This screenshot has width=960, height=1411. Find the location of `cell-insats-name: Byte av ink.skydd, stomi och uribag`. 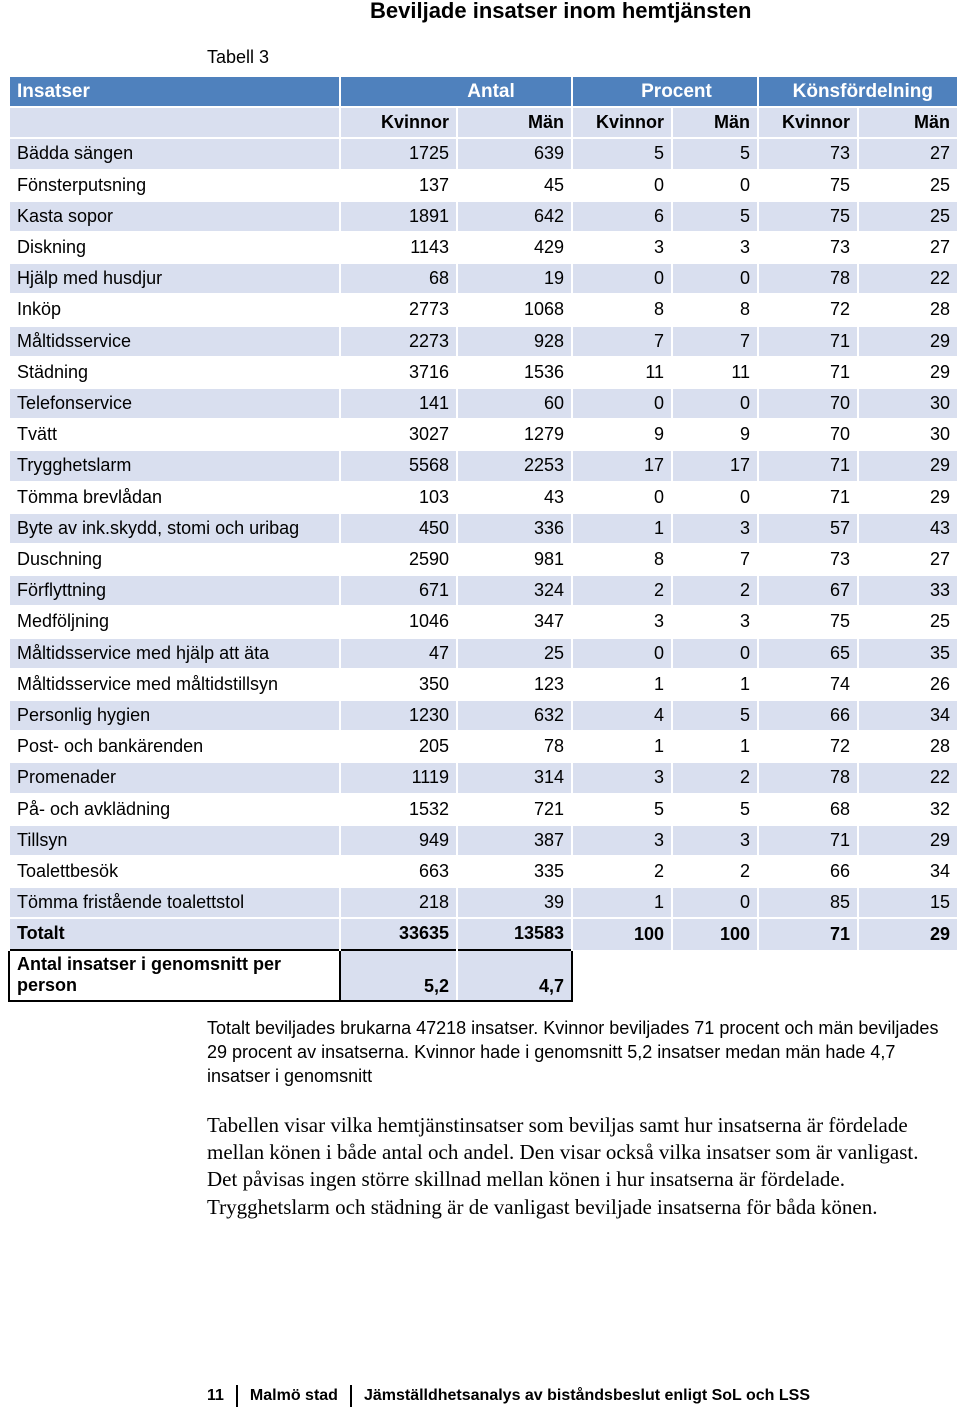

cell-insats-name: Byte av ink.skydd, stomi och uribag is located at coordinates (174, 528).